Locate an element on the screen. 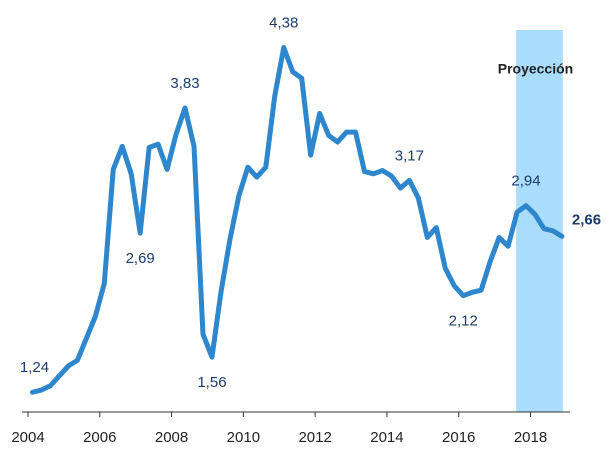  data-label: 2,69 is located at coordinates (140, 258).